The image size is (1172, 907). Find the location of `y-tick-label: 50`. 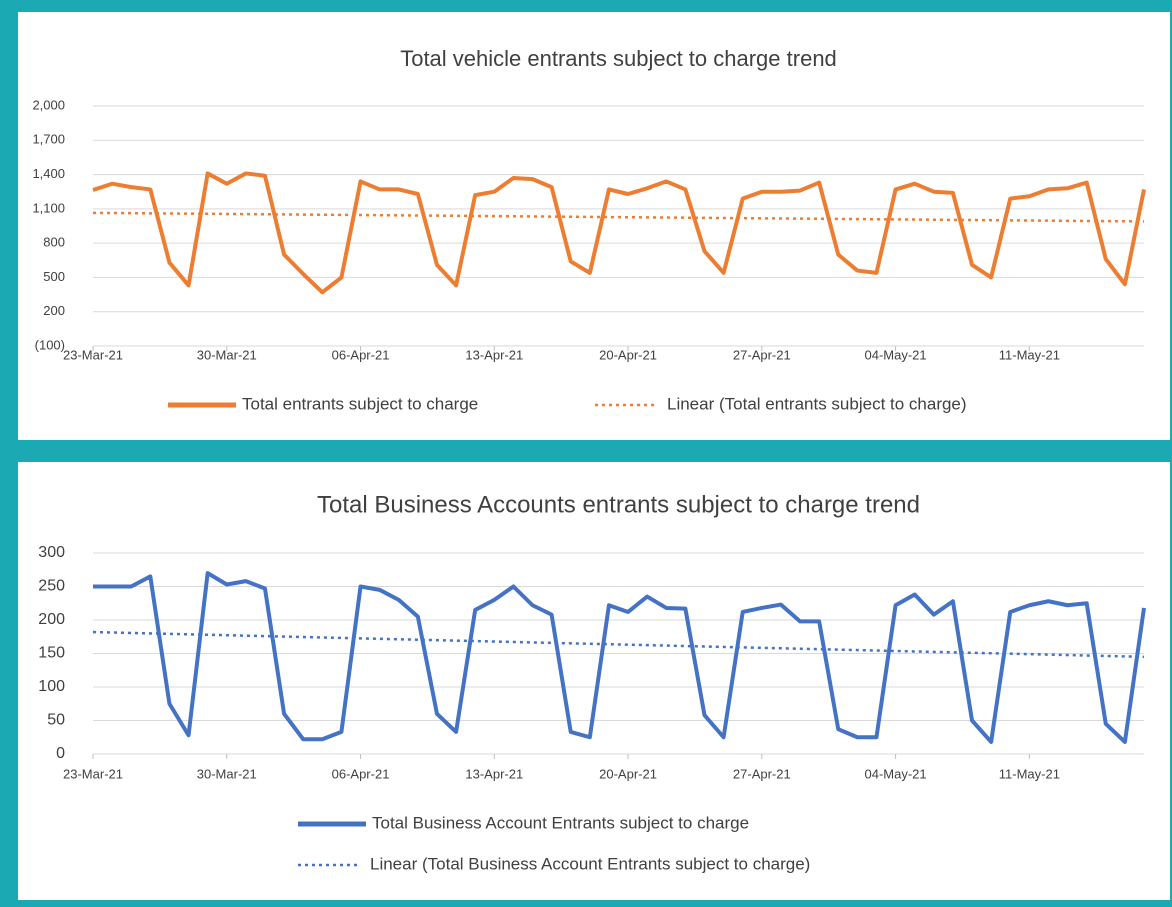

y-tick-label: 50 is located at coordinates (56, 720).